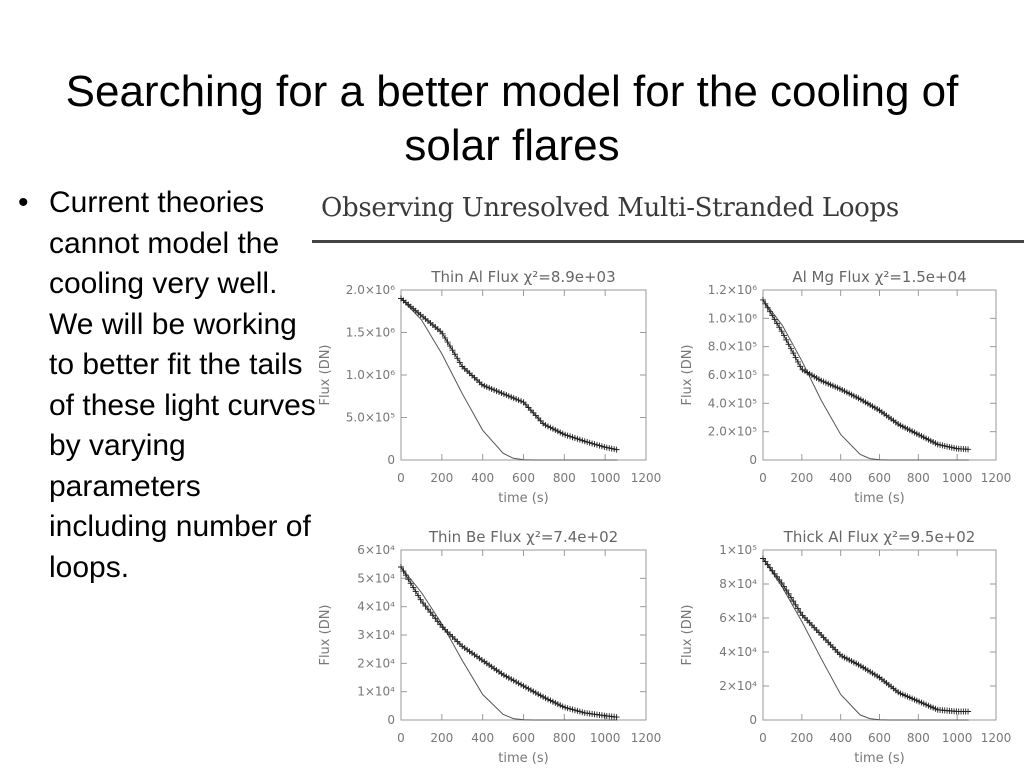 The width and height of the screenshot is (1024, 768). What do you see at coordinates (376, 607) in the screenshot?
I see `y-tick-label: 4×10⁴` at bounding box center [376, 607].